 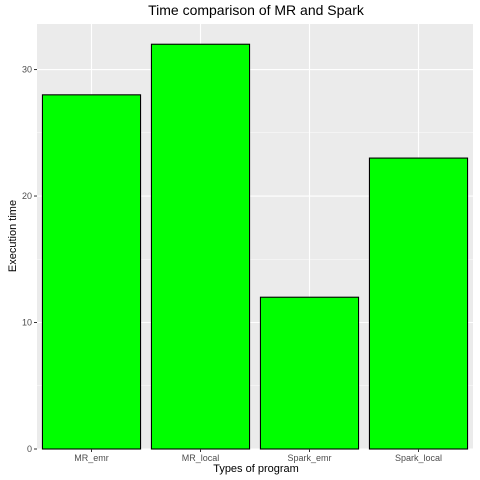 I want to click on x-tick-label: MR_emr, so click(x=91, y=458).